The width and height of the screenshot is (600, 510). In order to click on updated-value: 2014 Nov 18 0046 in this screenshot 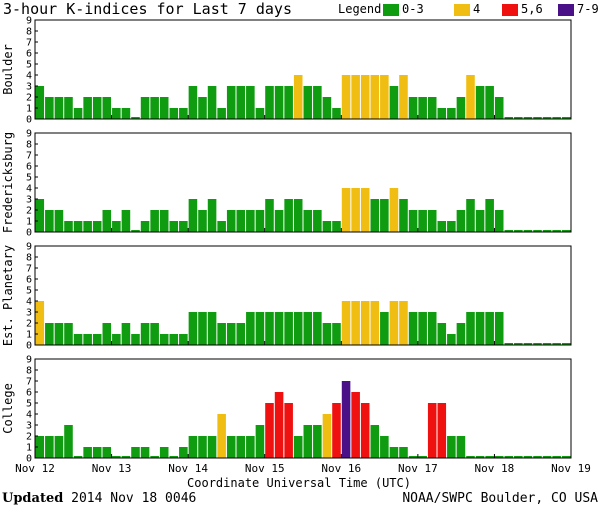, I will do `click(134, 498)`.